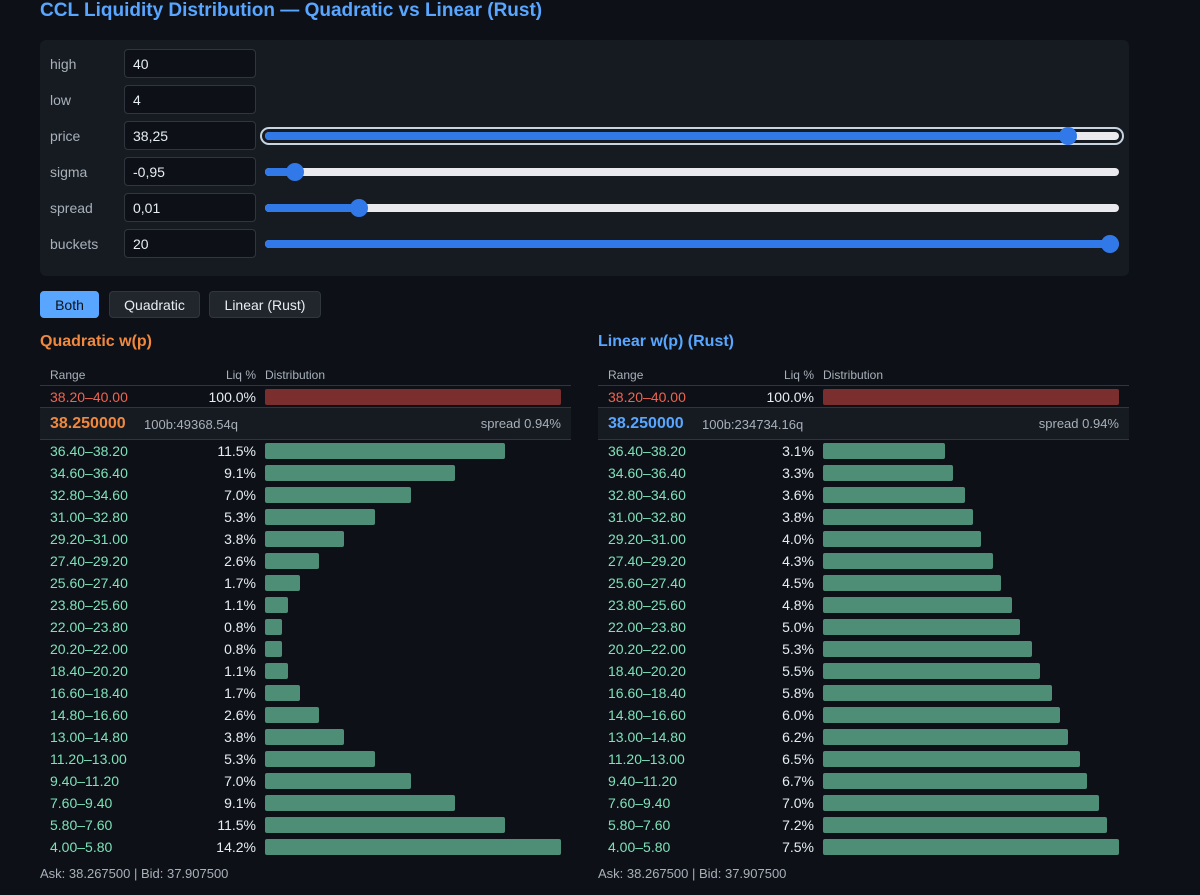  Describe the element at coordinates (240, 375) in the screenshot. I see `liq-column-header: Liq %` at that location.